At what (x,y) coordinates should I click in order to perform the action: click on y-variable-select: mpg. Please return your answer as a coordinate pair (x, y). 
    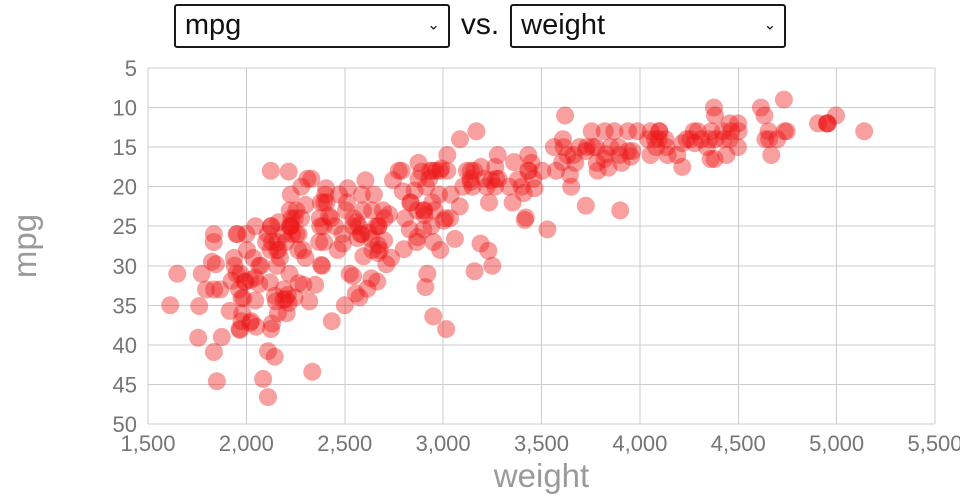
    Looking at the image, I should click on (311, 26).